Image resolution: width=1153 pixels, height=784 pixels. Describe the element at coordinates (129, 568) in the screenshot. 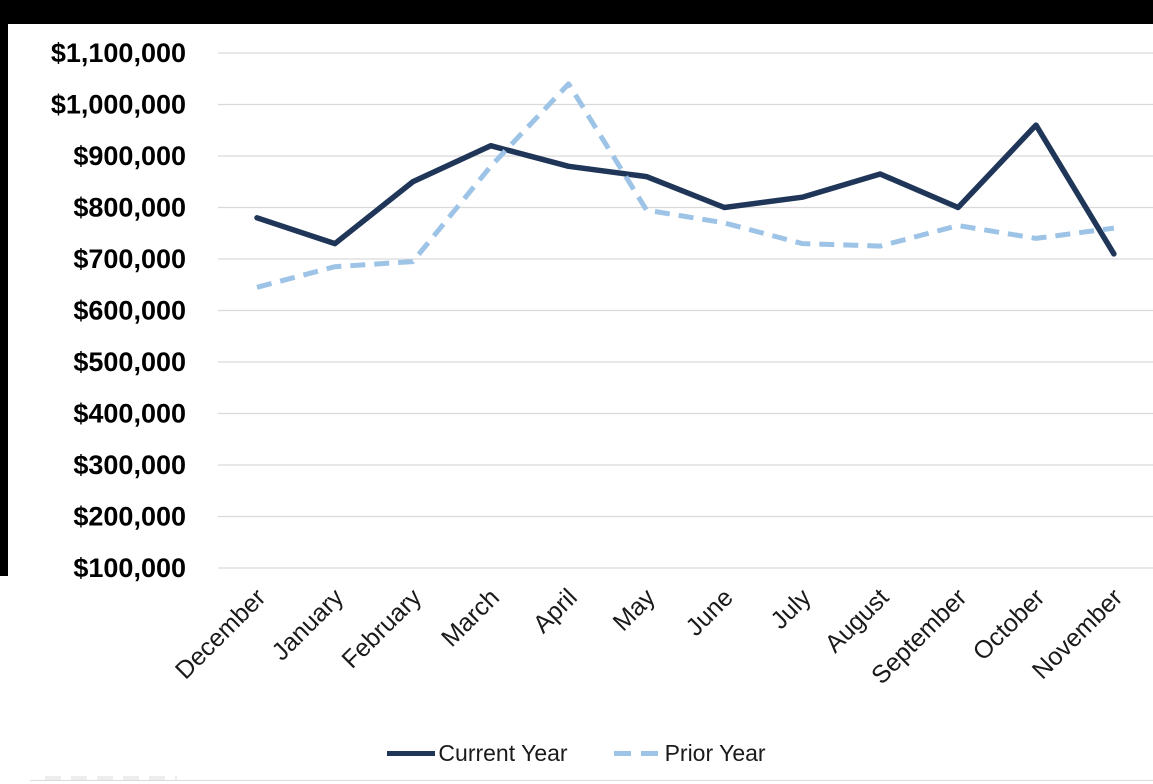

I see `y-axis-tick-label: $100,000` at that location.